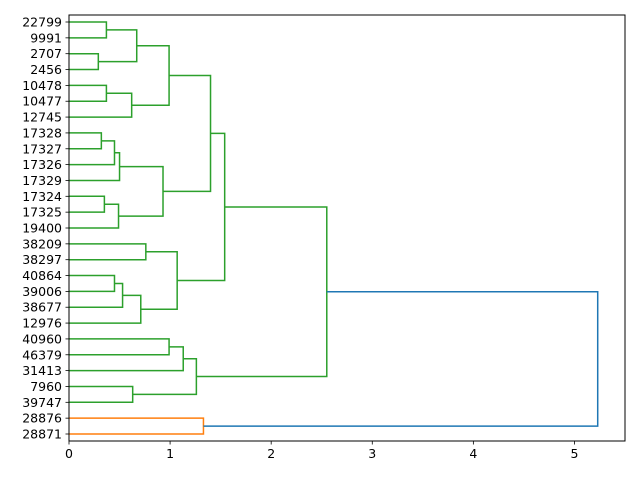 The image size is (640, 480). What do you see at coordinates (42, 132) in the screenshot?
I see `leaf-label: 17328` at bounding box center [42, 132].